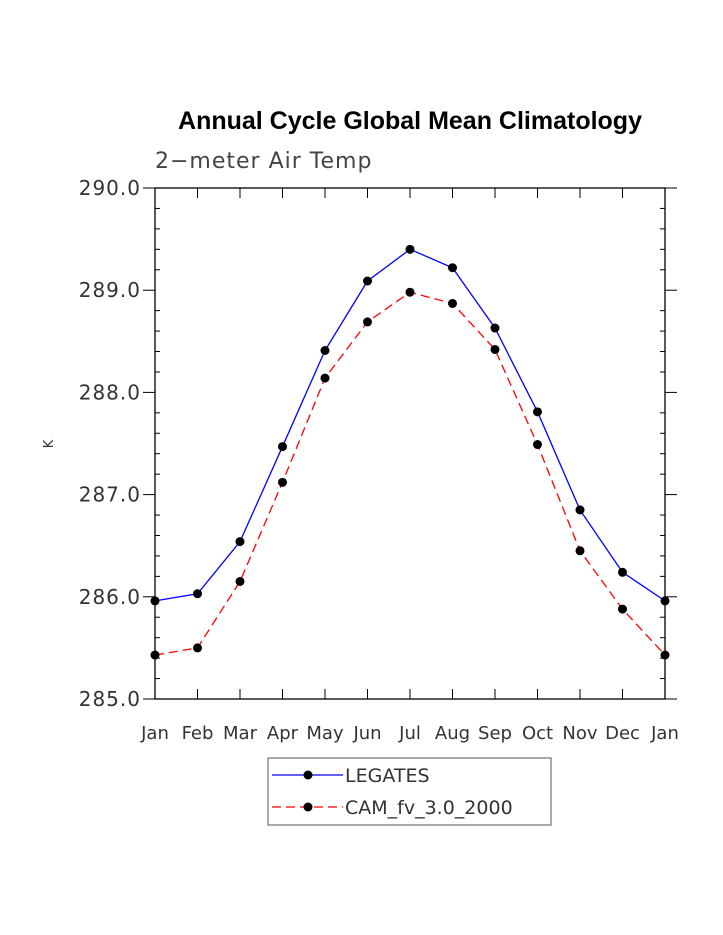 The image size is (723, 935). What do you see at coordinates (49, 443) in the screenshot?
I see `y-axis-label: K` at bounding box center [49, 443].